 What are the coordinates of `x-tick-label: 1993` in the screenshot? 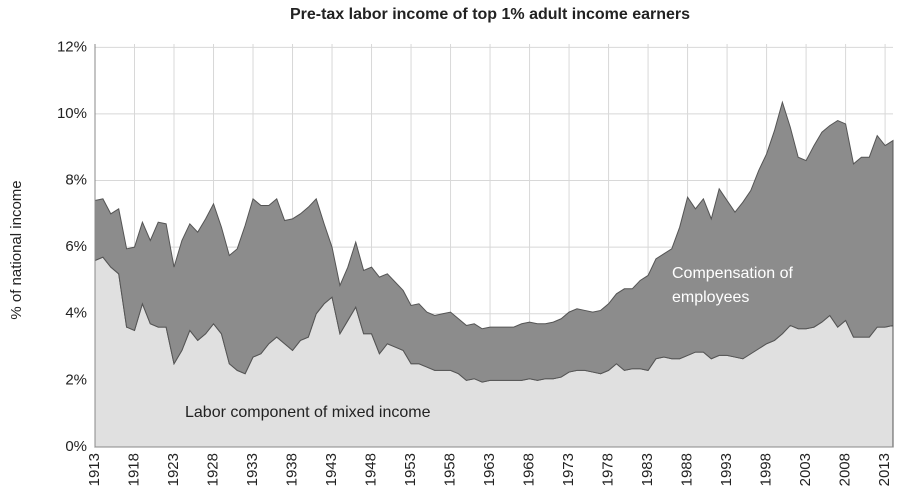 It's located at (726, 469).